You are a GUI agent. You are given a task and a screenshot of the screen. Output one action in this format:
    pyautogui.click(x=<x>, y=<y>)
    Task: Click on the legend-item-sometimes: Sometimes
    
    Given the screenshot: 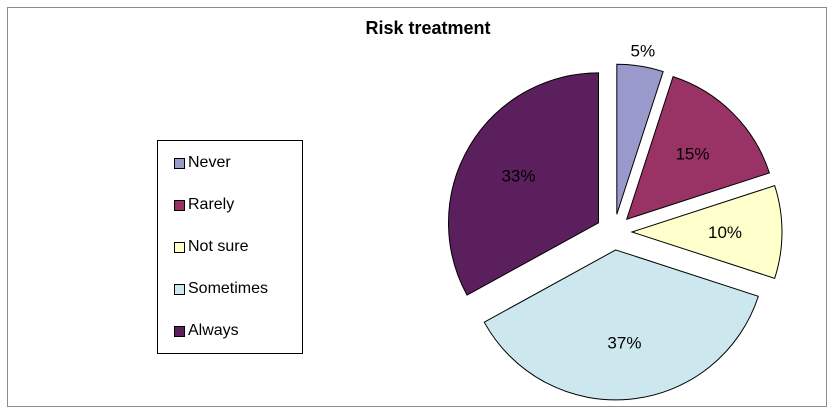 What is the action you would take?
    pyautogui.click(x=221, y=289)
    